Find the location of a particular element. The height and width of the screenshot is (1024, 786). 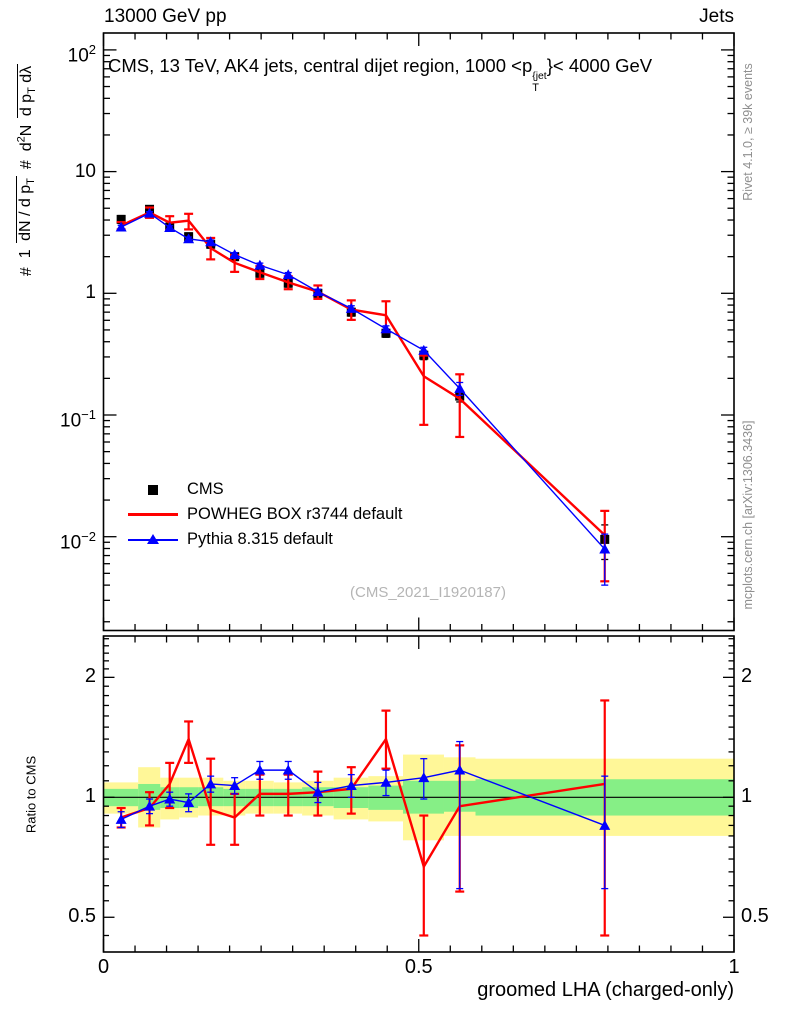

pythia-ratio-series is located at coordinates (363, 815).